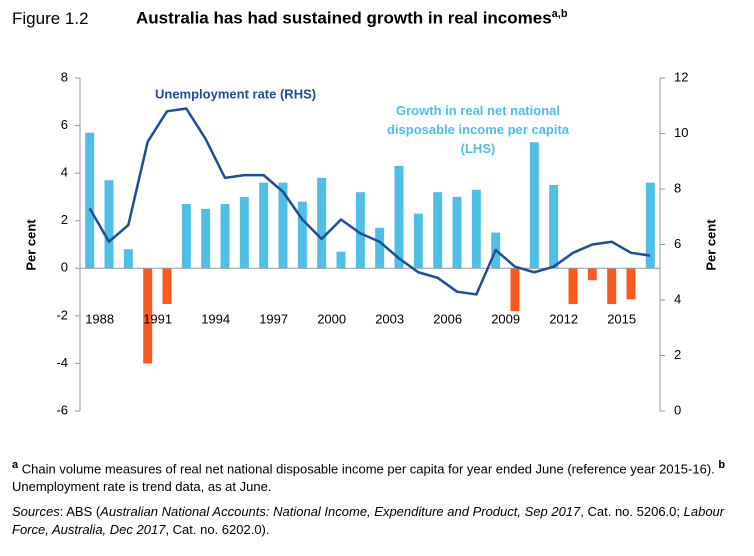 The height and width of the screenshot is (556, 754). What do you see at coordinates (62, 362) in the screenshot?
I see `y-tick-label: -4` at bounding box center [62, 362].